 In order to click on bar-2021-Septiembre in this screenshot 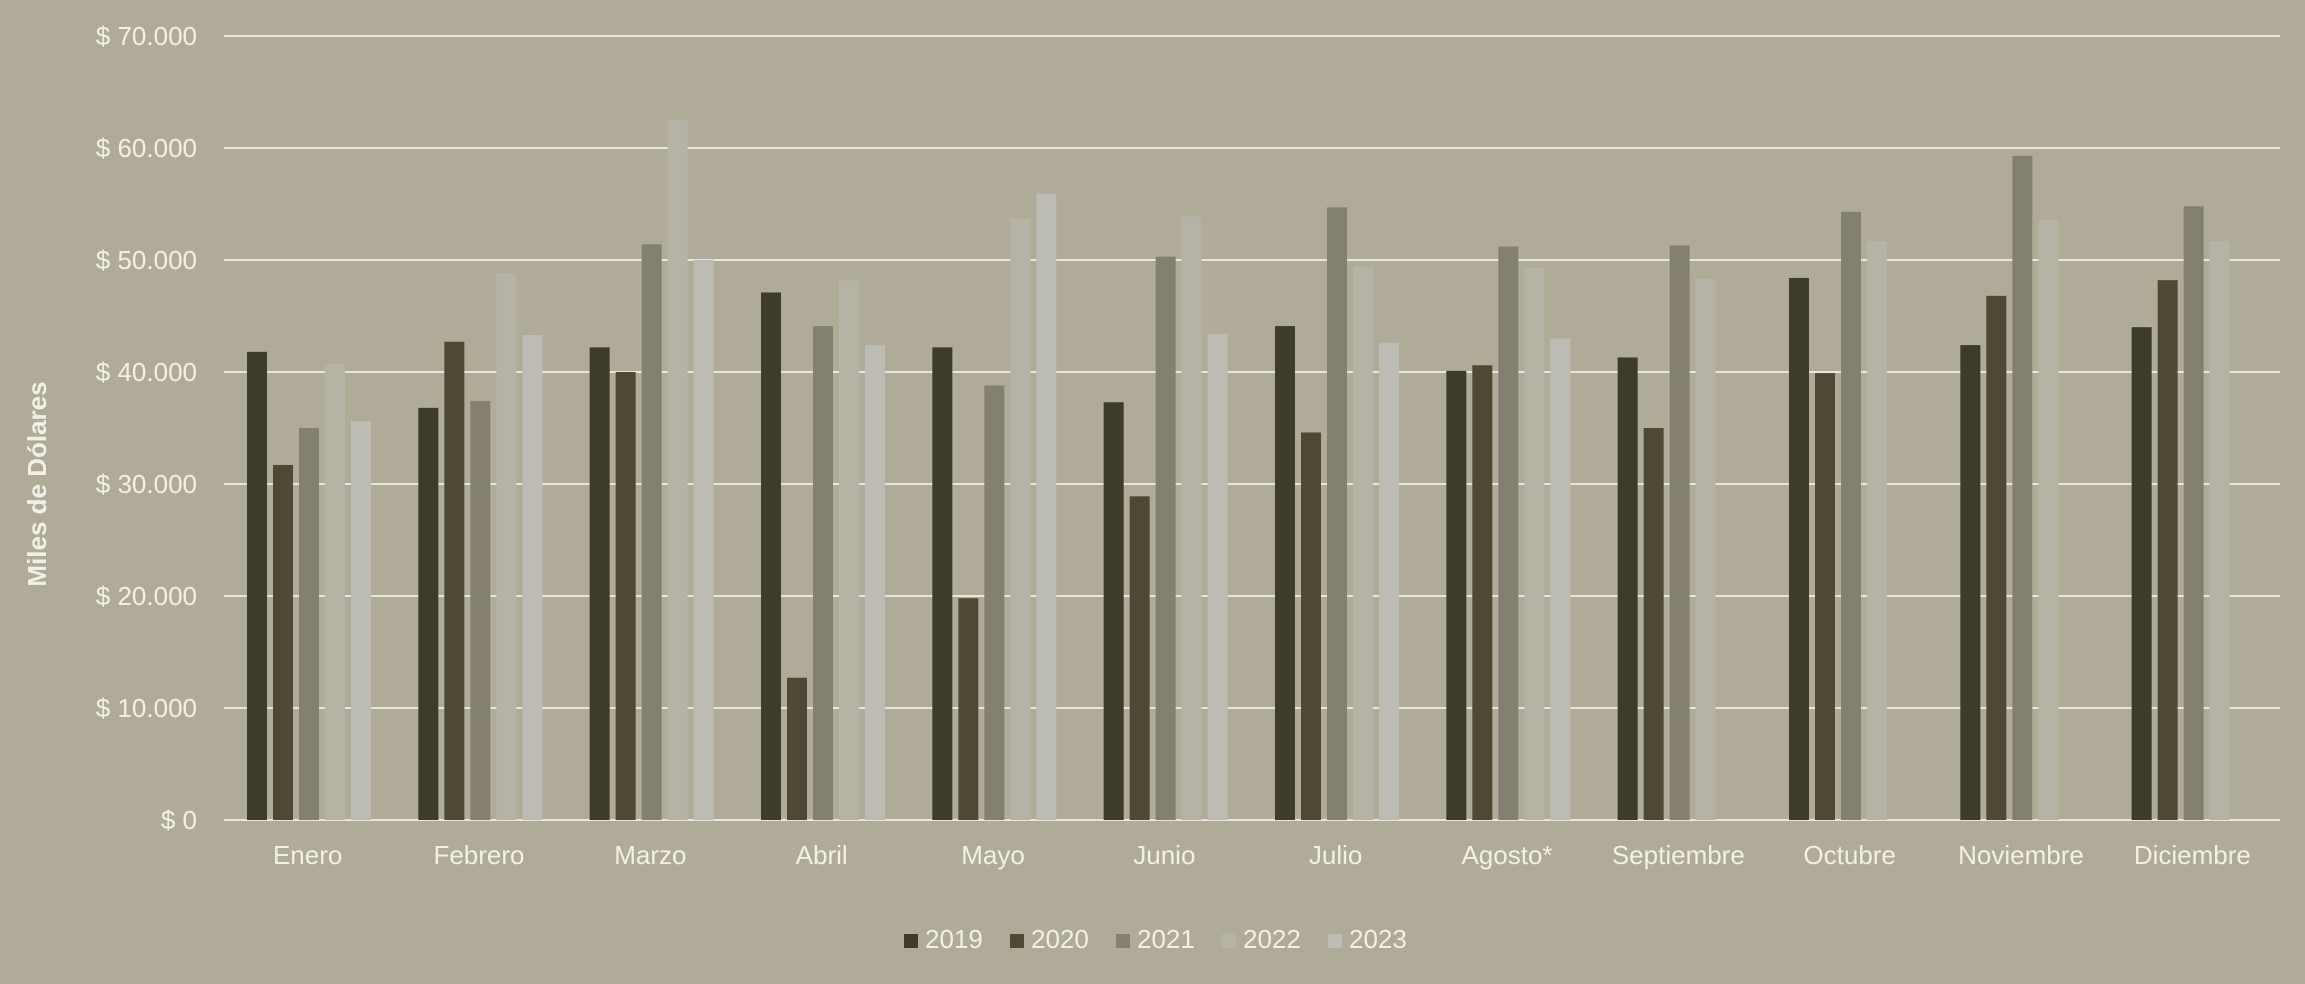, I will do `click(1679, 532)`.